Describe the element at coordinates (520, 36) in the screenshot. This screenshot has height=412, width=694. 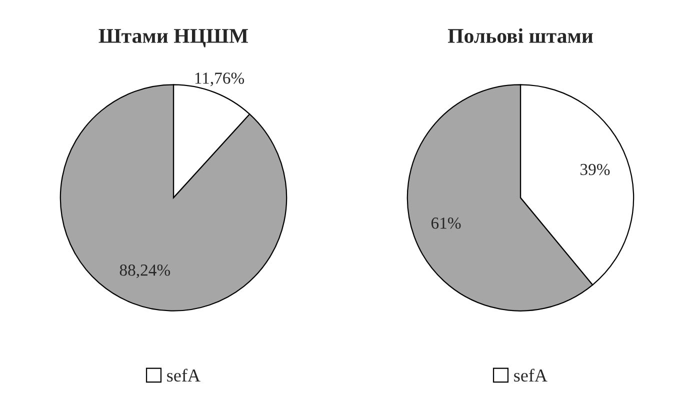
I see `chart-title: Польові штами` at that location.